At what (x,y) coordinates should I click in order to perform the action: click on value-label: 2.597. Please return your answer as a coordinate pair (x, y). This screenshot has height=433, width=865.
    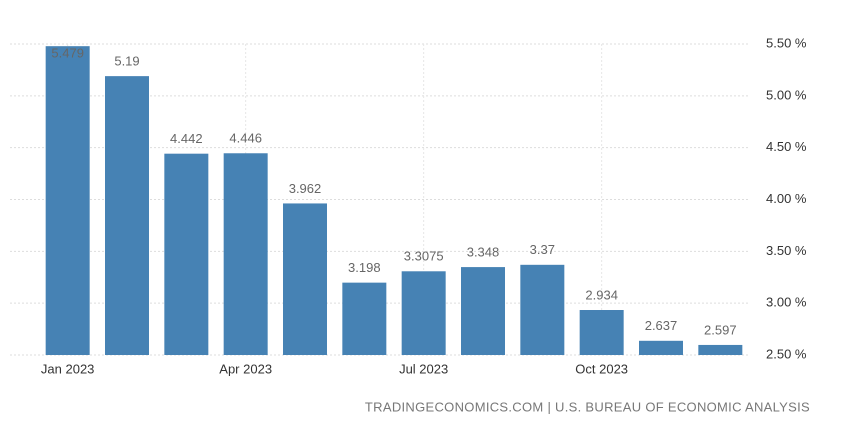
    Looking at the image, I should click on (720, 329).